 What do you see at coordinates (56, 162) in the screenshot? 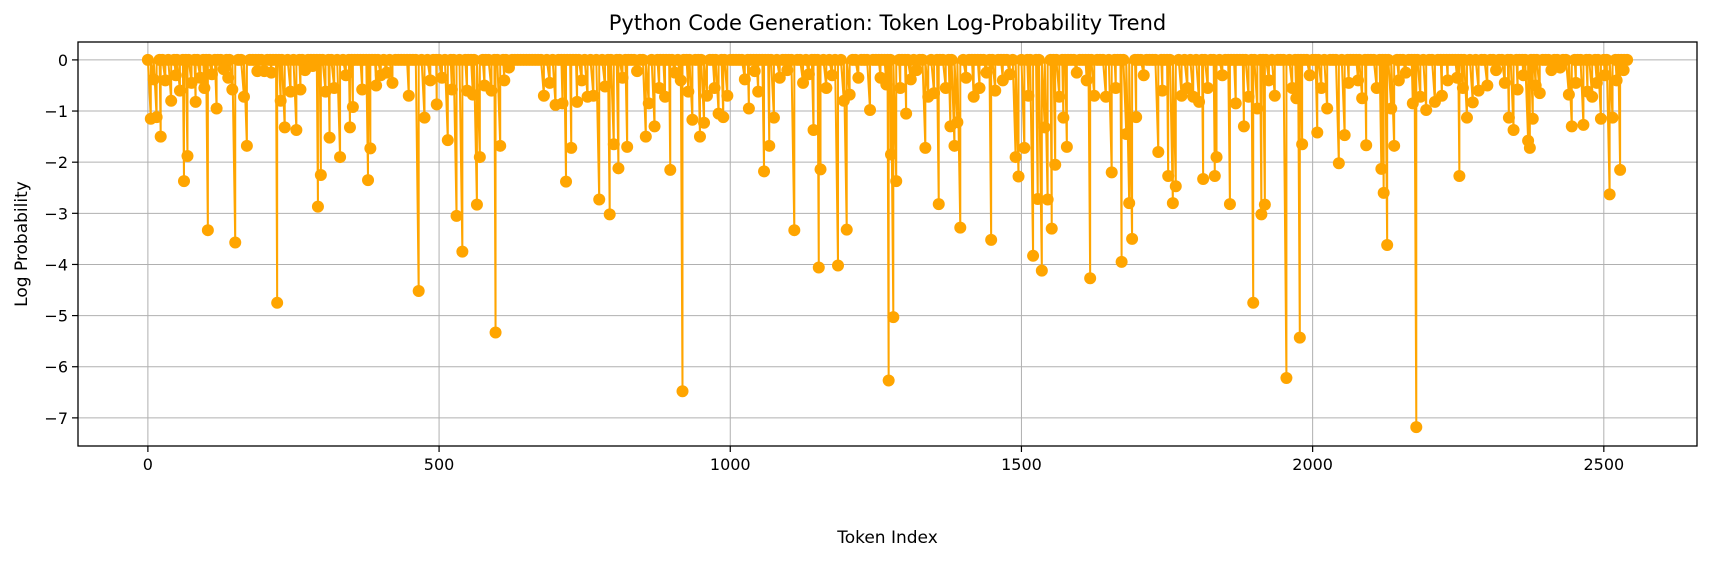
I see `y-tick-label: −2` at bounding box center [56, 162].